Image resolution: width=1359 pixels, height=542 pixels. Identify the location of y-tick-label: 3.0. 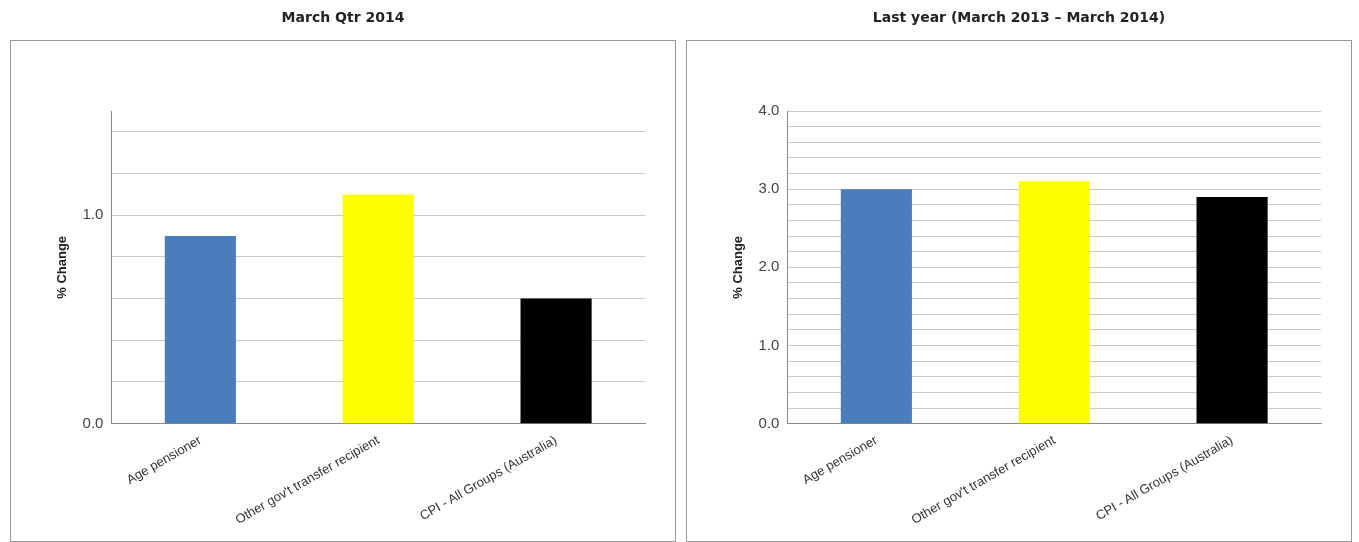
(769, 188).